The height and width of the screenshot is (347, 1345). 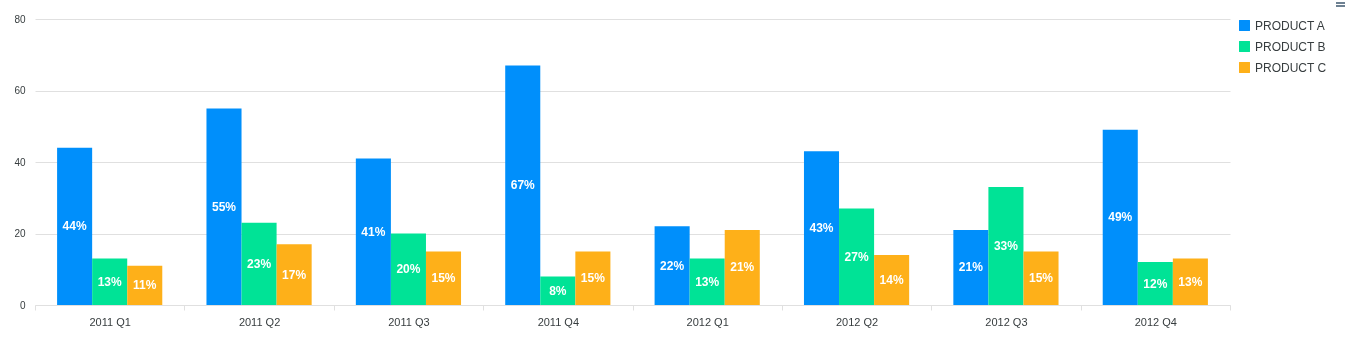 What do you see at coordinates (1291, 67) in the screenshot?
I see `legend-label: PRODUCT C` at bounding box center [1291, 67].